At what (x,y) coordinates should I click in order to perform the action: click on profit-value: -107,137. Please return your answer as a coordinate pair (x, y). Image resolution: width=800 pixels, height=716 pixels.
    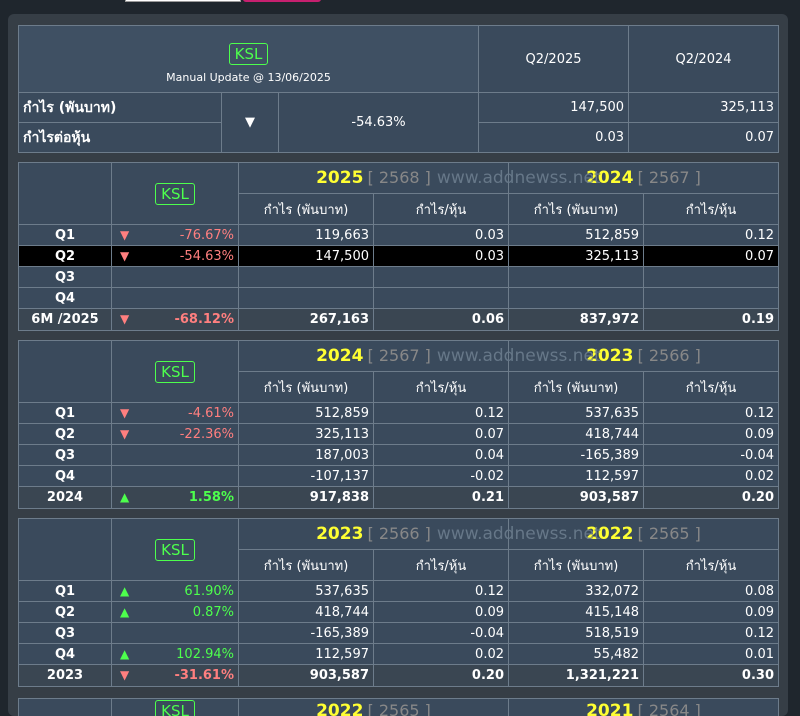
    Looking at the image, I should click on (306, 476).